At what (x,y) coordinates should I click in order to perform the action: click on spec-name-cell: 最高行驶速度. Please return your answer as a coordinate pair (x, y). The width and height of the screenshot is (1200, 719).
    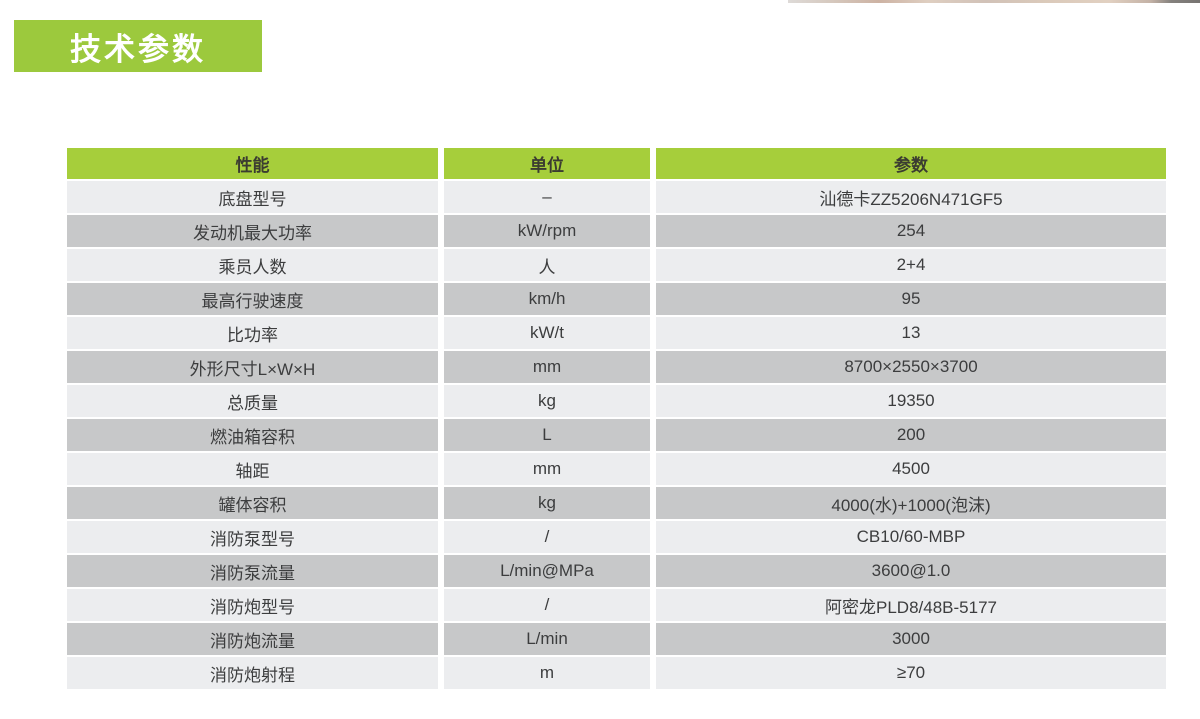
    Looking at the image, I should click on (252, 299).